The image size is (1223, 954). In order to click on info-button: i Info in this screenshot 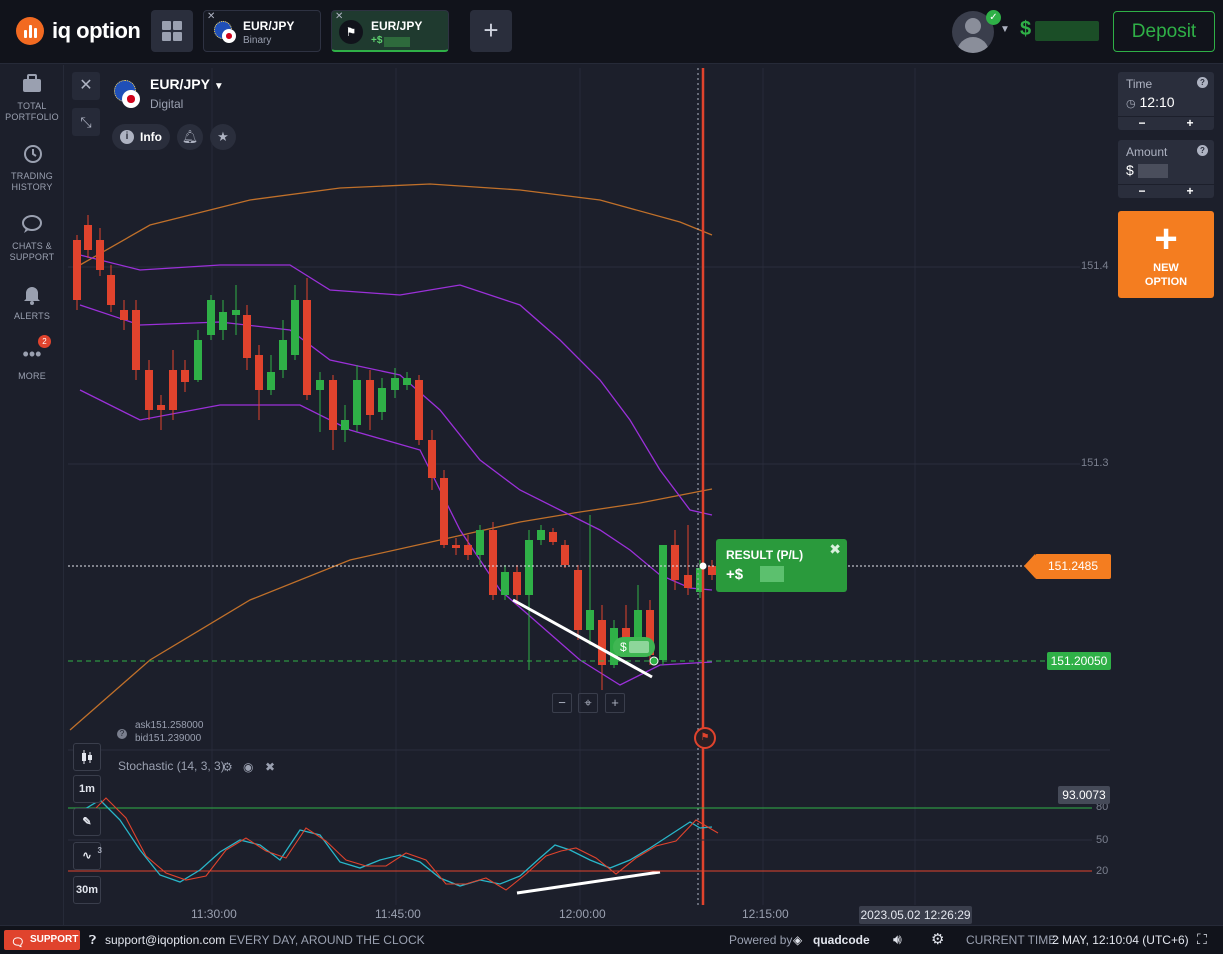, I will do `click(141, 137)`.